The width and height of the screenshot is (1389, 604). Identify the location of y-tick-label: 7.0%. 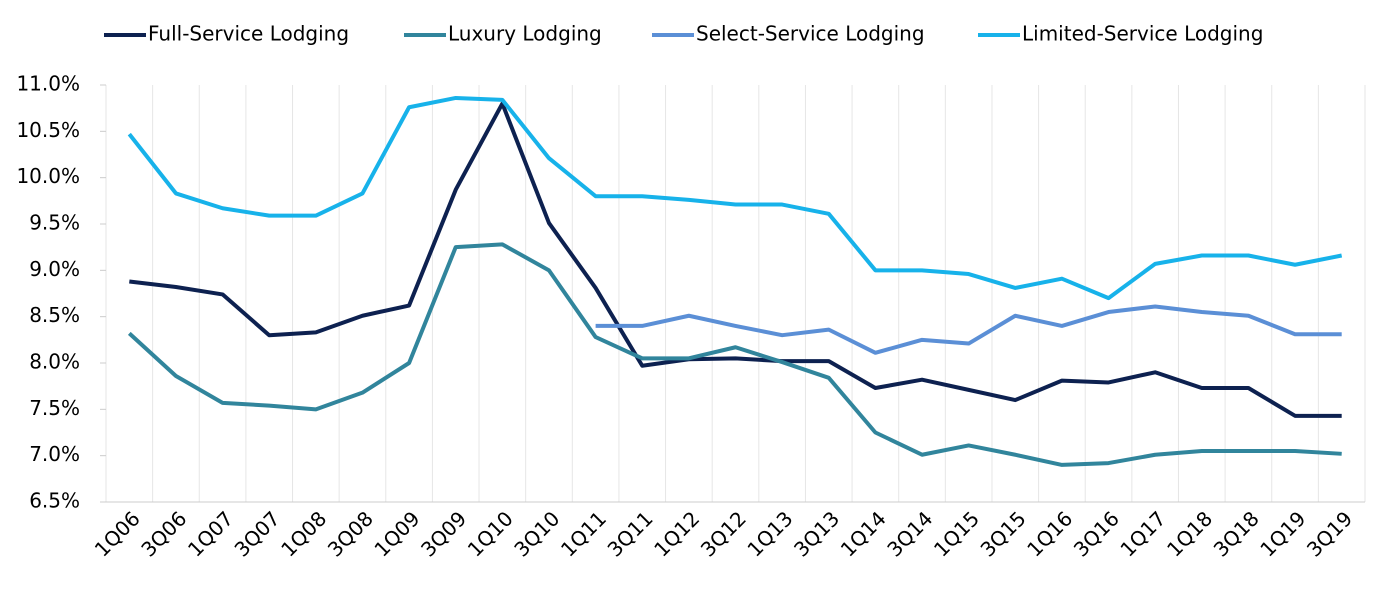
(54, 454).